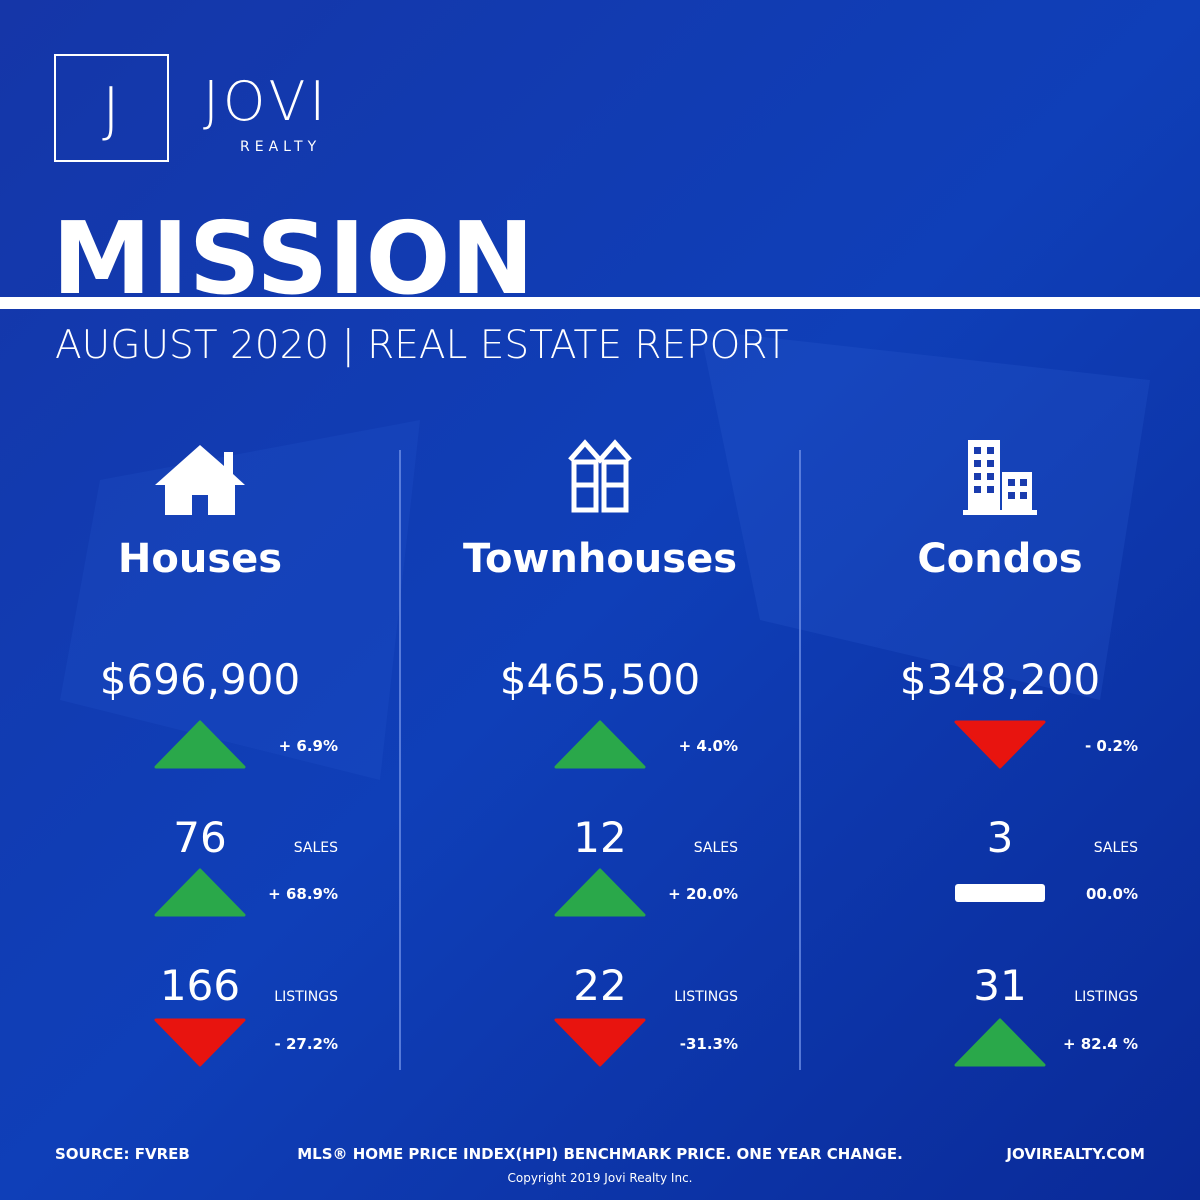 The height and width of the screenshot is (1200, 1200). I want to click on sales-count: 12, so click(599, 837).